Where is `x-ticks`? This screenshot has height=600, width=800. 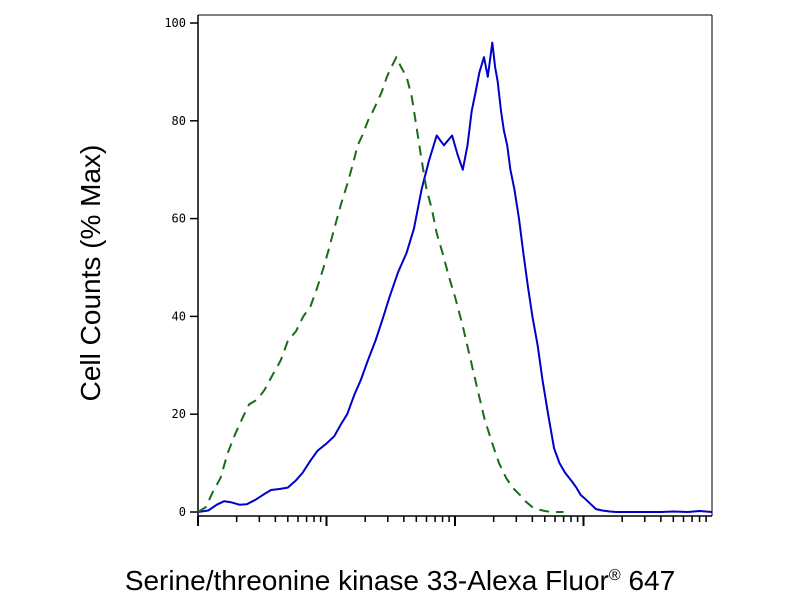 x-ticks is located at coordinates (452, 521).